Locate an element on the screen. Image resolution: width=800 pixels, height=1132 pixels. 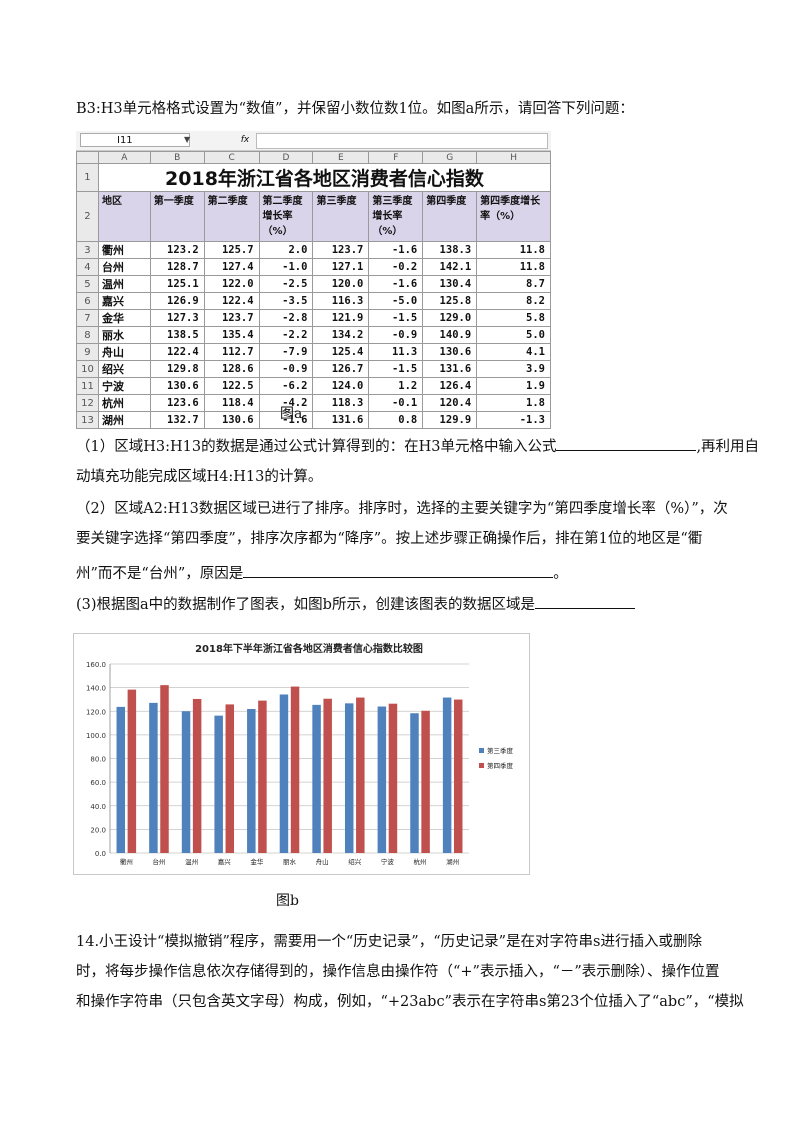
formula-input is located at coordinates (402, 141).